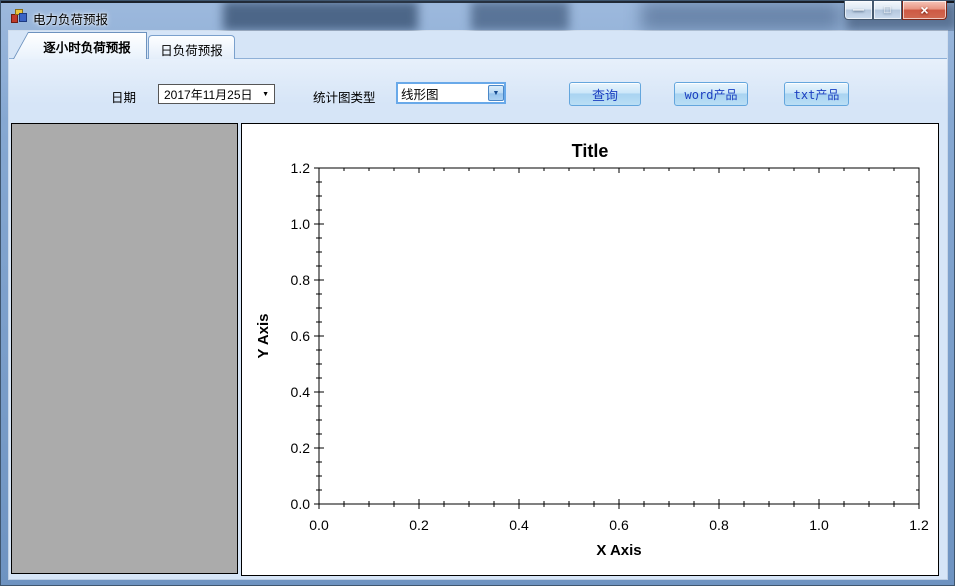 This screenshot has width=955, height=586. Describe the element at coordinates (451, 93) in the screenshot. I see `chart-type-combobox: 线形图 ▼` at that location.